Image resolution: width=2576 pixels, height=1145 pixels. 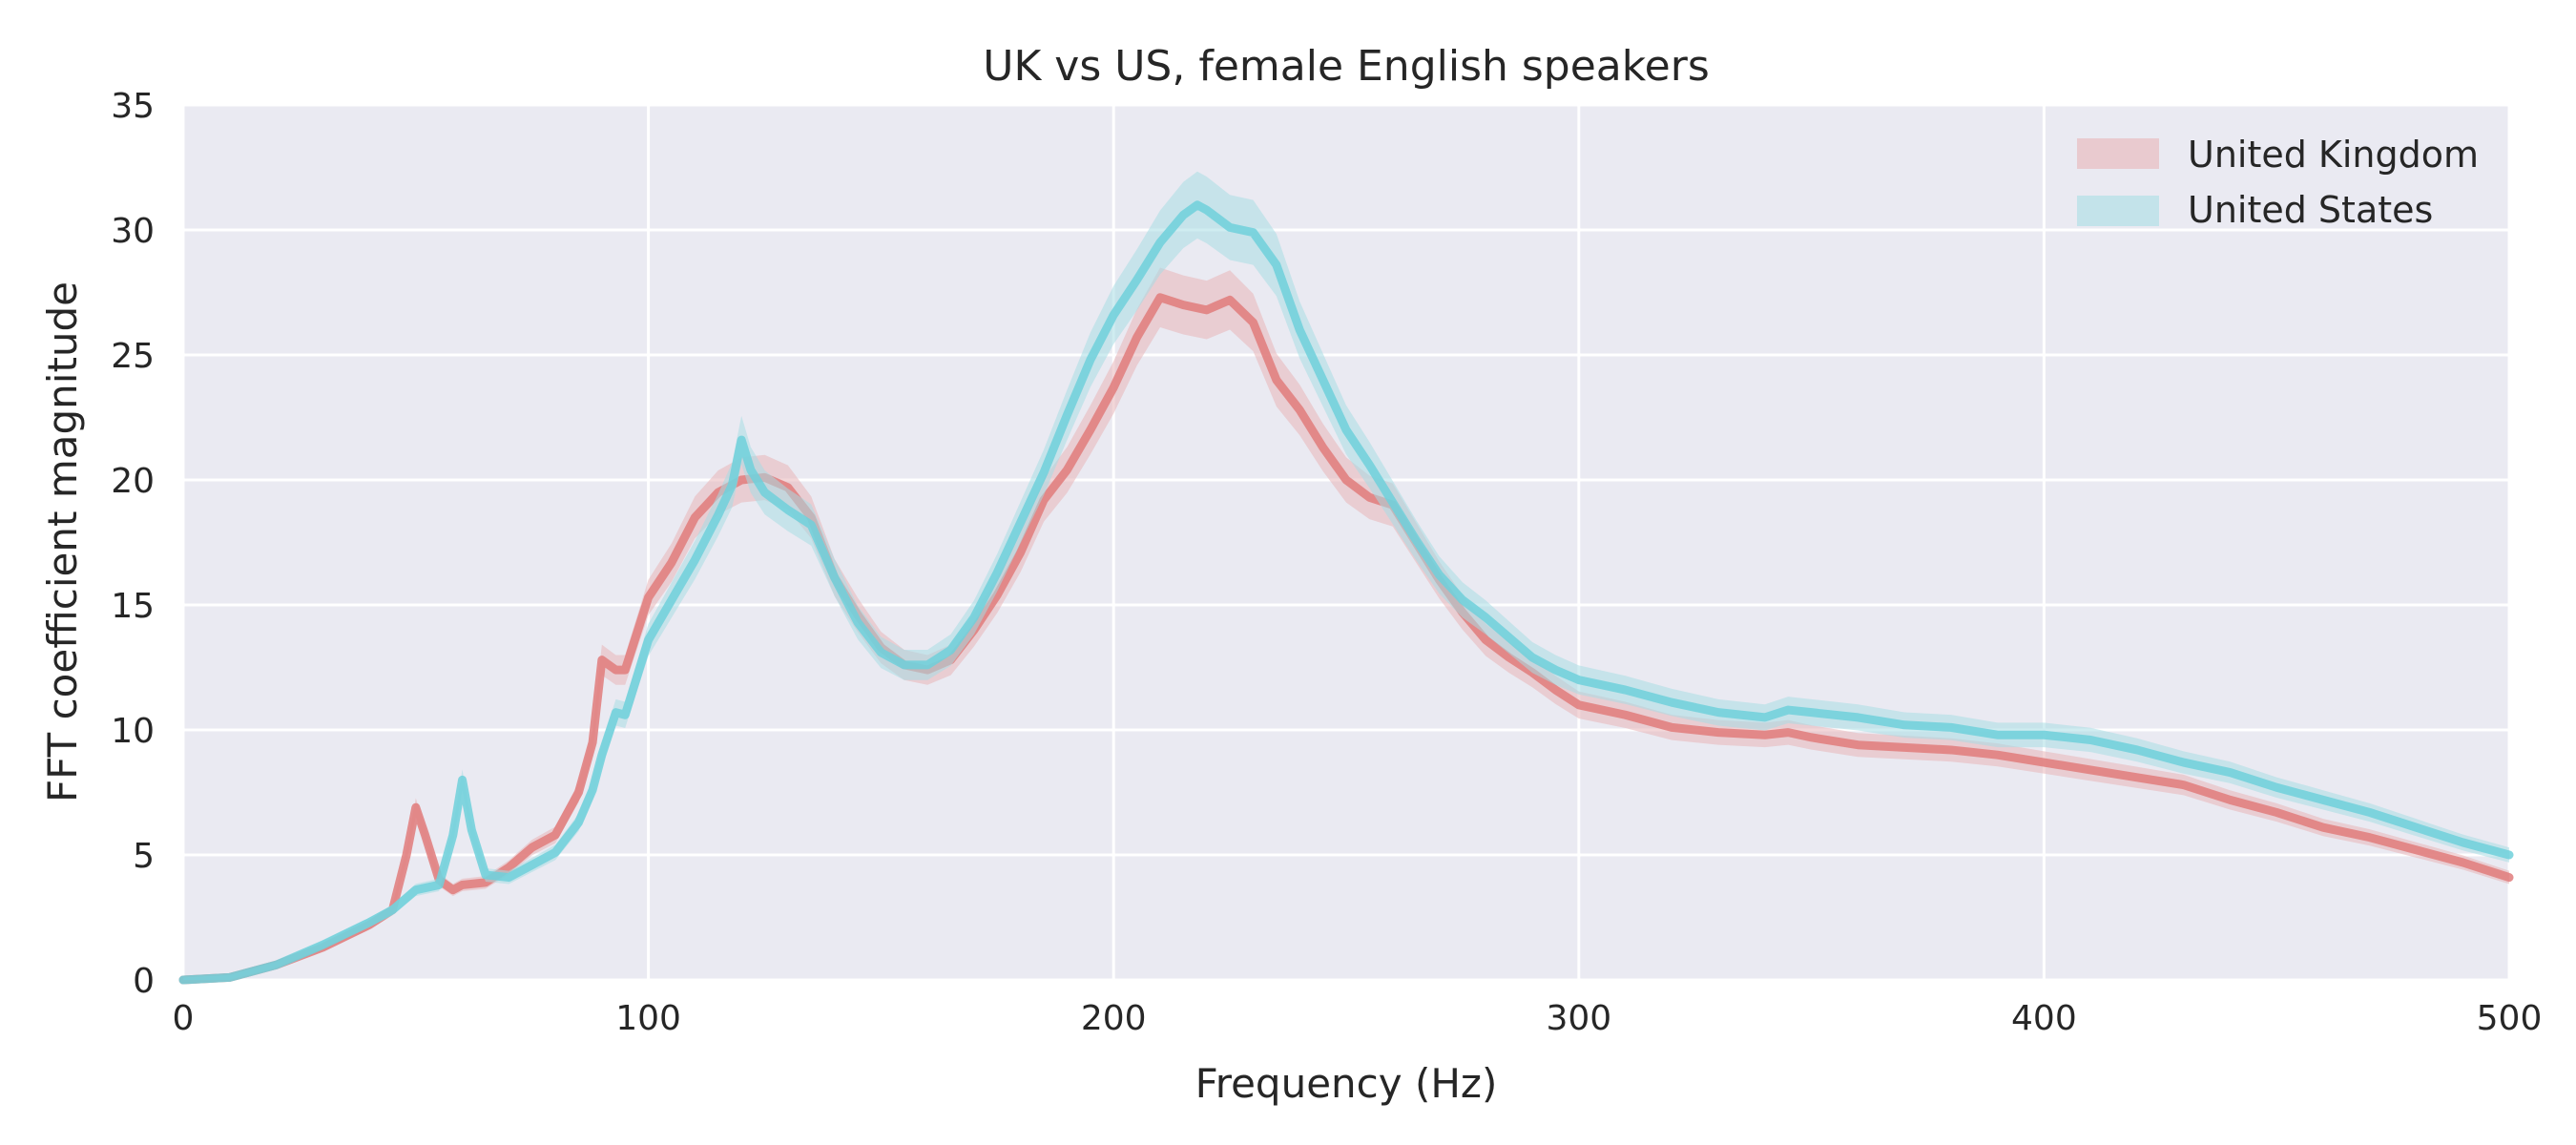 I want to click on y-tick-label: 10, so click(x=133, y=732).